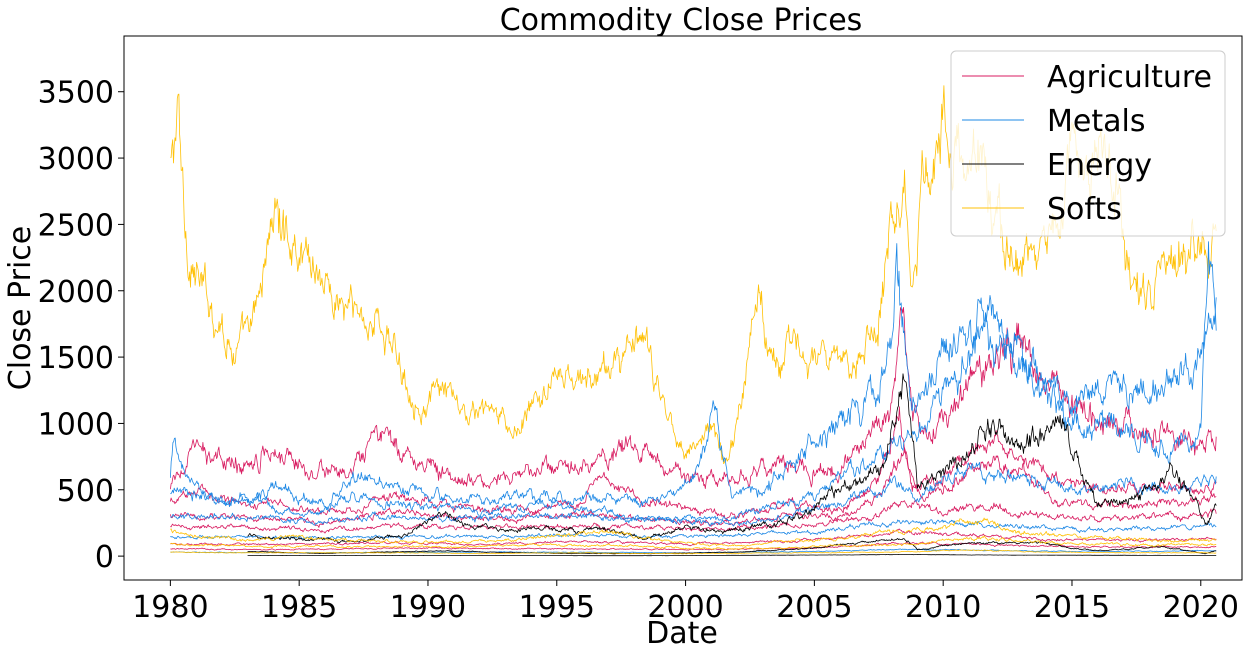  What do you see at coordinates (81, 325) in the screenshot?
I see `y-axis: 0 500 1000 1500 2000 2500 3000 3500` at bounding box center [81, 325].